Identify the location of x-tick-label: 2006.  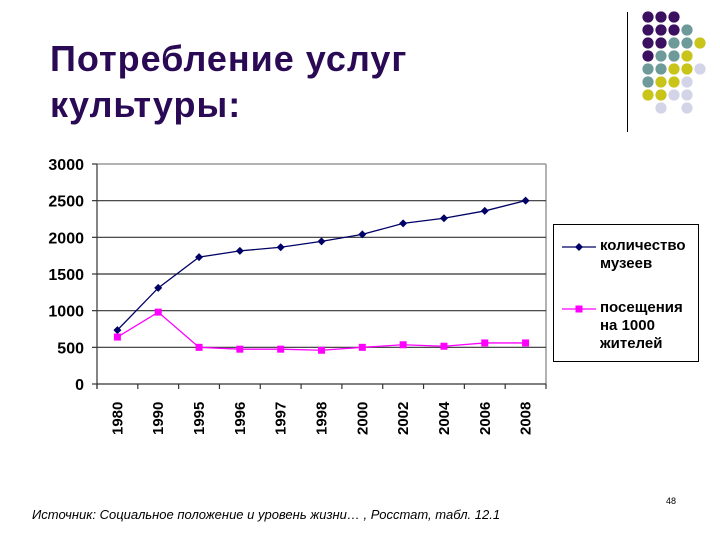
(485, 418).